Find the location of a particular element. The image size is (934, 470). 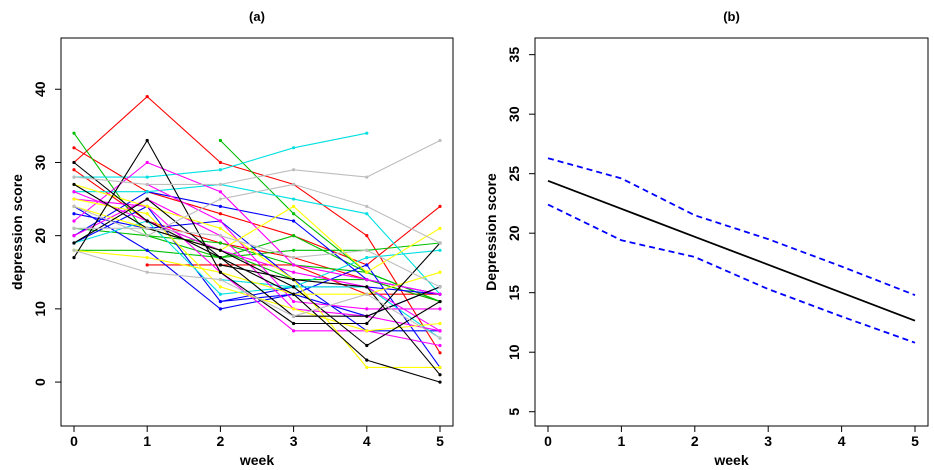

y-tick-label: 15 is located at coordinates (514, 293).